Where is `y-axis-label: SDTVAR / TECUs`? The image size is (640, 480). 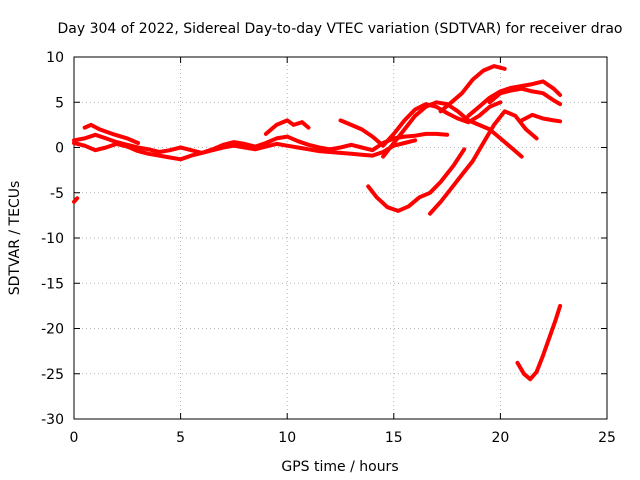 y-axis-label: SDTVAR / TECUs is located at coordinates (15, 238).